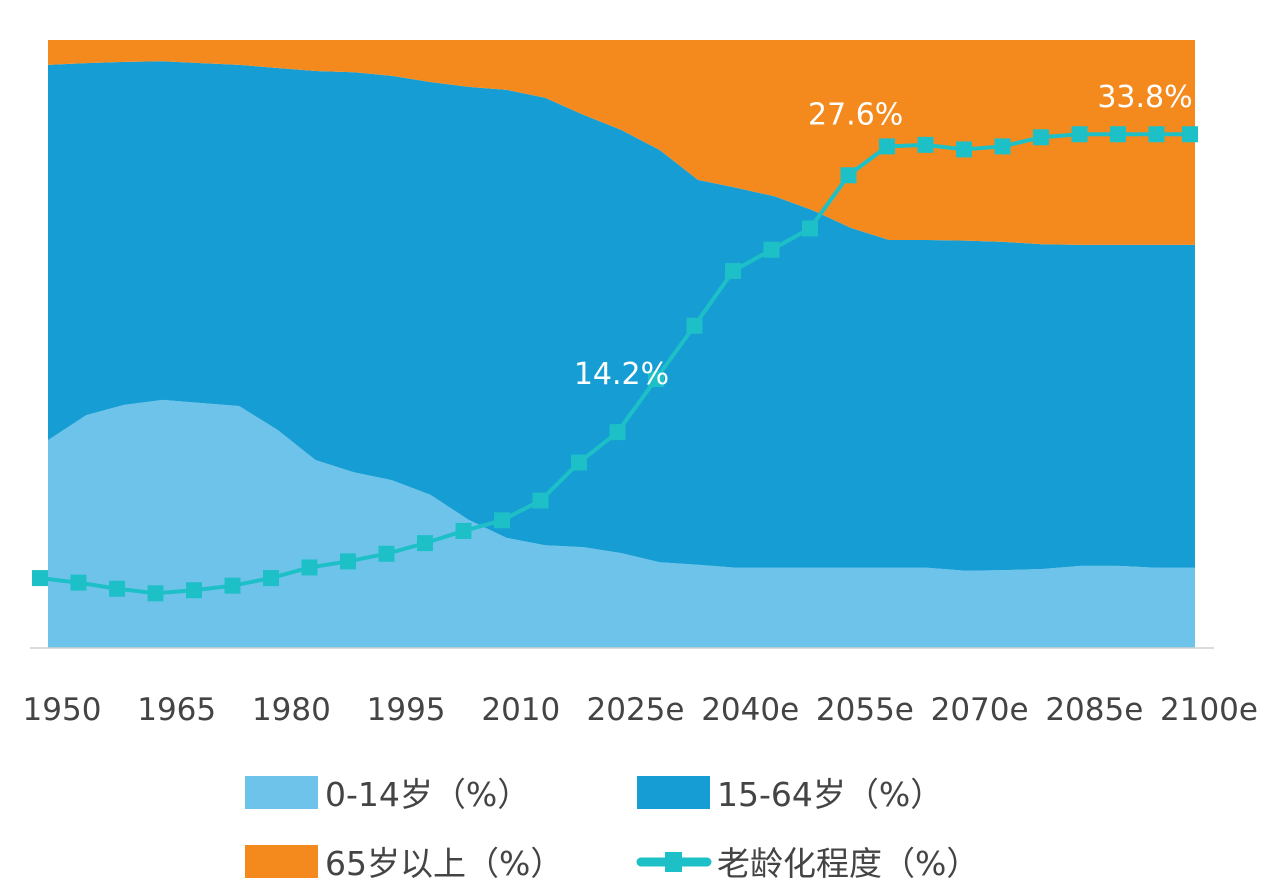  I want to click on data-label: 14.2%, so click(621, 374).